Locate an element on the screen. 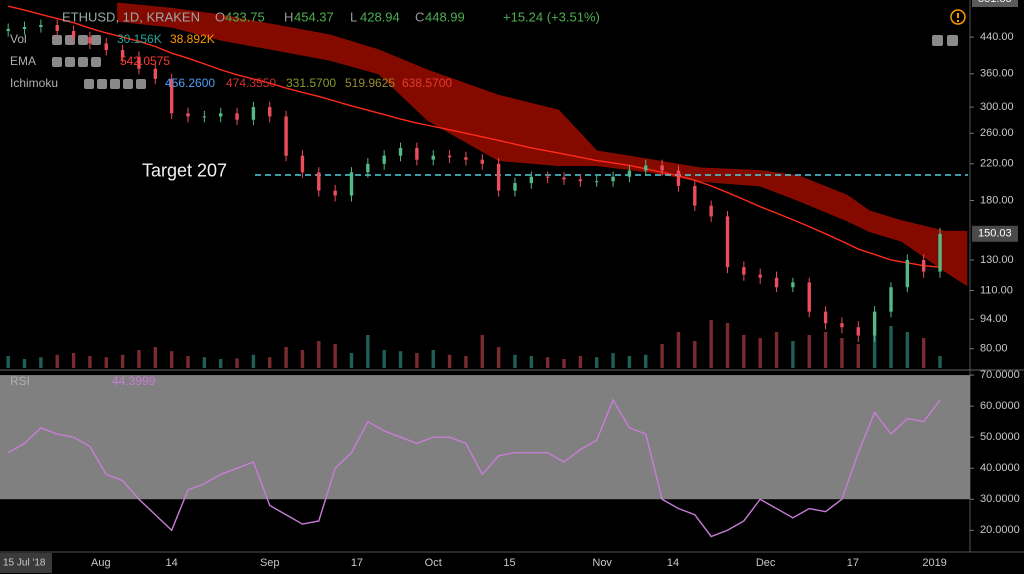 The height and width of the screenshot is (574, 1024). x-tick-label: 14 is located at coordinates (673, 563).